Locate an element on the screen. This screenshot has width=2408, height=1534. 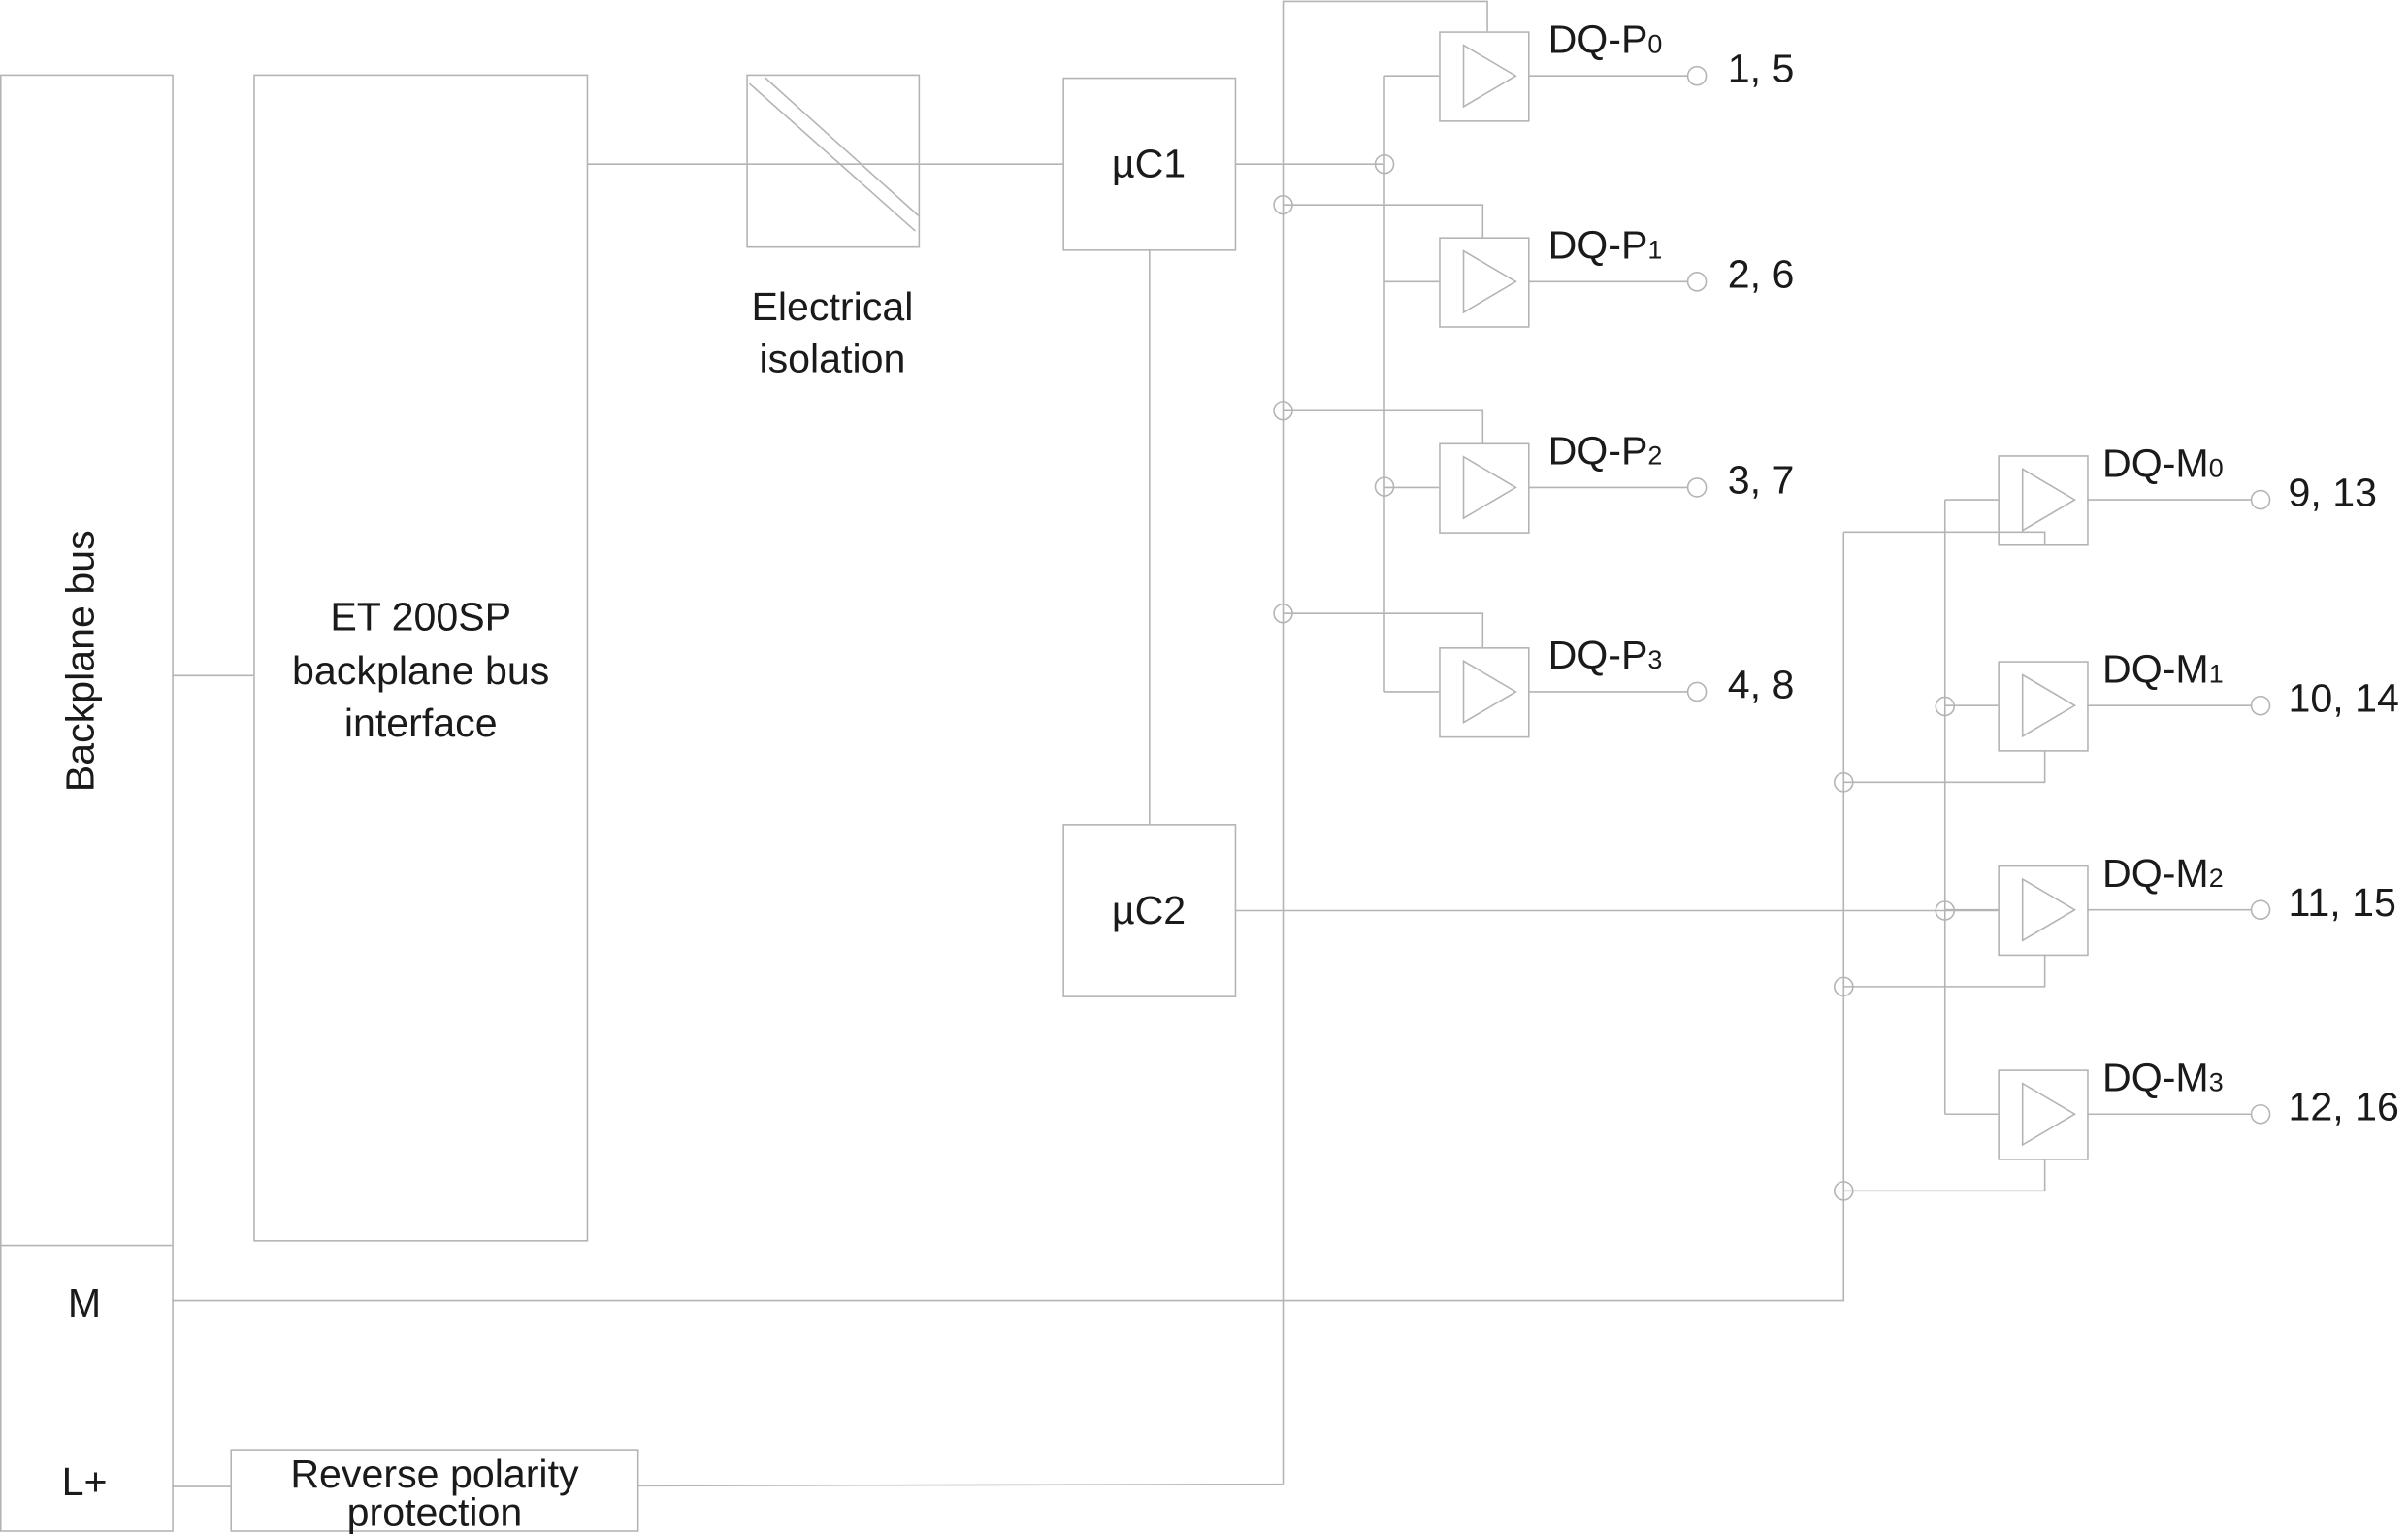
m-label: M is located at coordinates (84, 1303).